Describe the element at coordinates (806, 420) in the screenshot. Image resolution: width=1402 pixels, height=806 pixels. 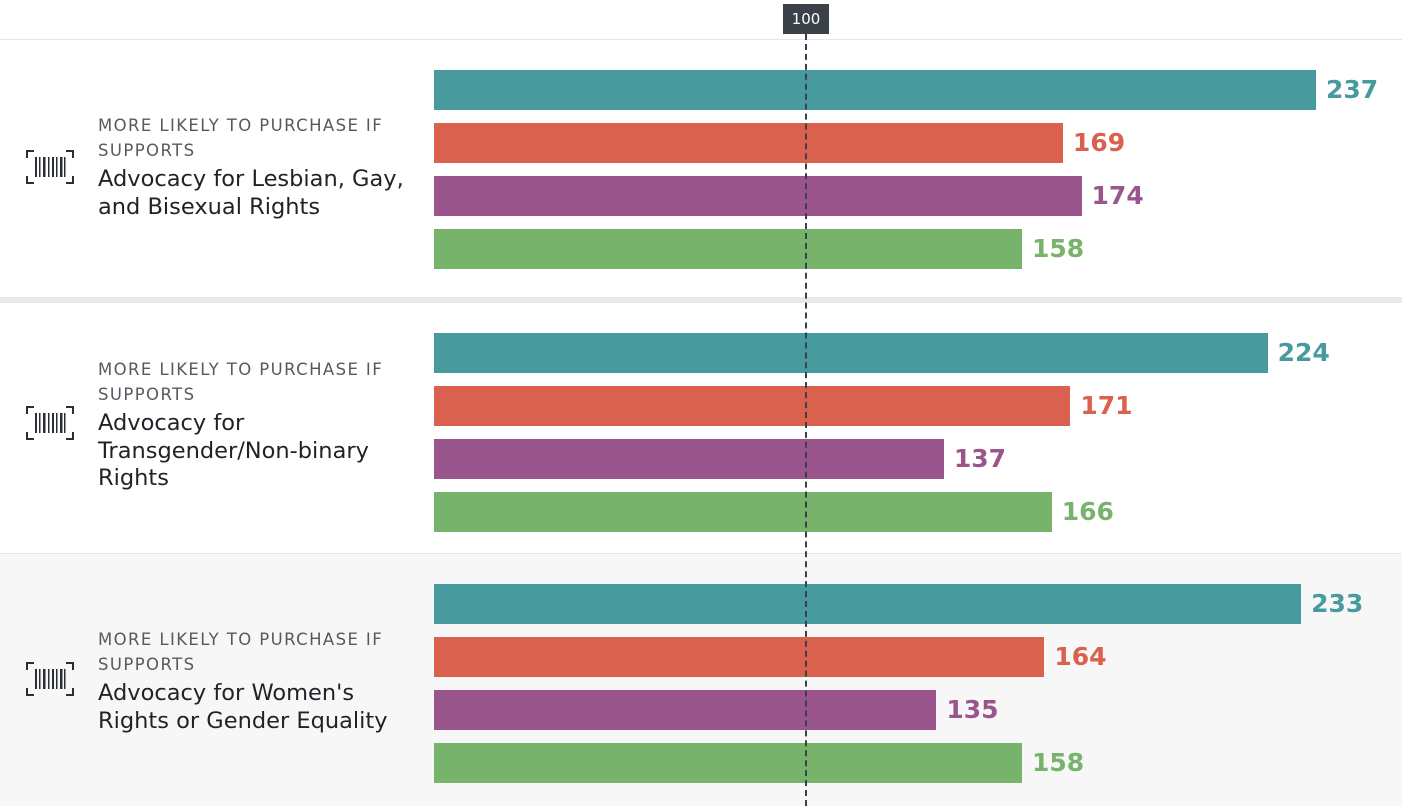
I see `reference-line` at that location.